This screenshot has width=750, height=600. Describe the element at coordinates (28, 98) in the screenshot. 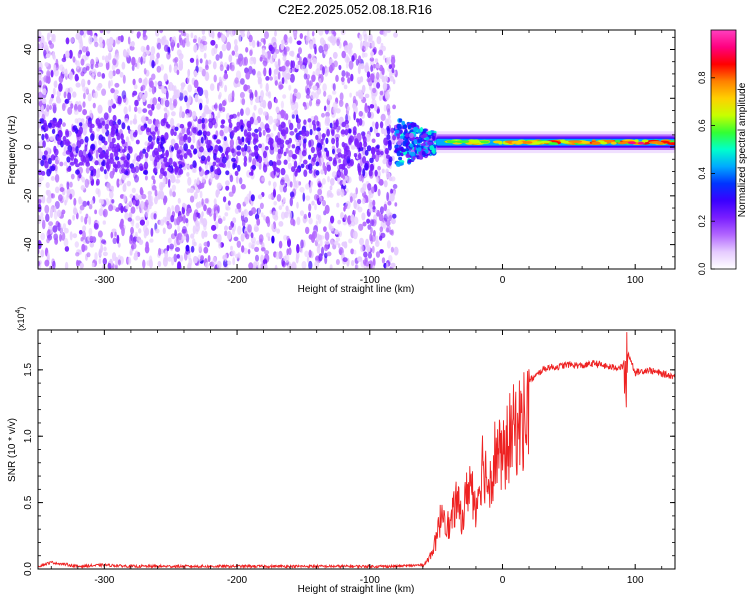

I see `y-tick-label: 20` at that location.